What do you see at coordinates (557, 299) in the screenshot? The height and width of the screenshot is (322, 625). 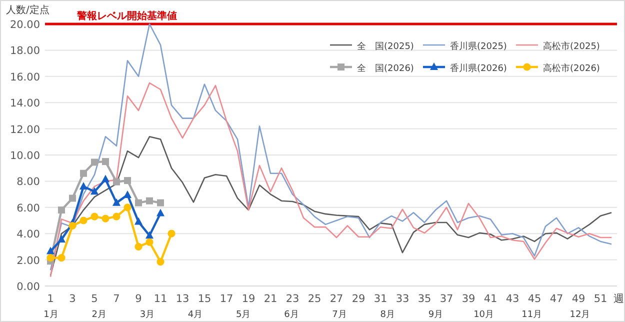 I see `x-tick-label: 47` at bounding box center [557, 299].